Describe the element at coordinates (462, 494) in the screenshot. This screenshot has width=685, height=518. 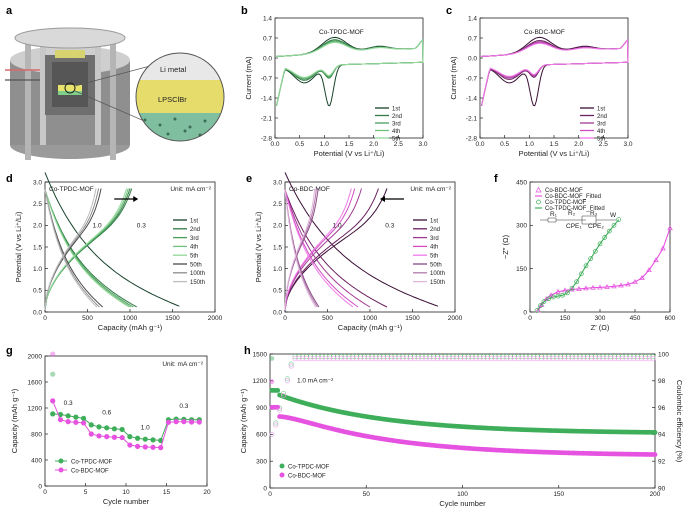
I see `x-tick-label: 100` at that location.